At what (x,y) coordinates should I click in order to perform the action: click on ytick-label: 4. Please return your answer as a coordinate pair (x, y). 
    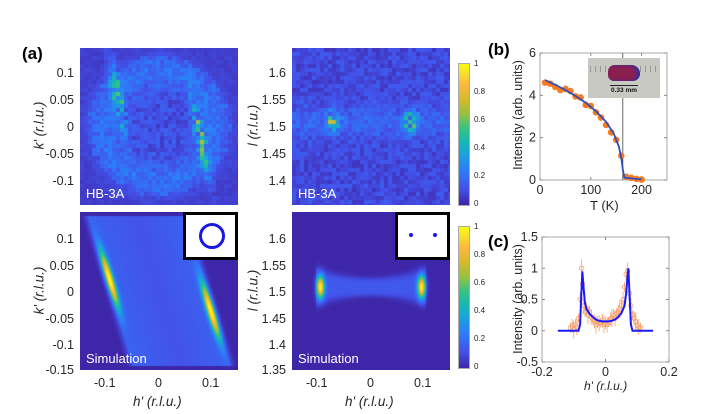
    Looking at the image, I should click on (532, 95).